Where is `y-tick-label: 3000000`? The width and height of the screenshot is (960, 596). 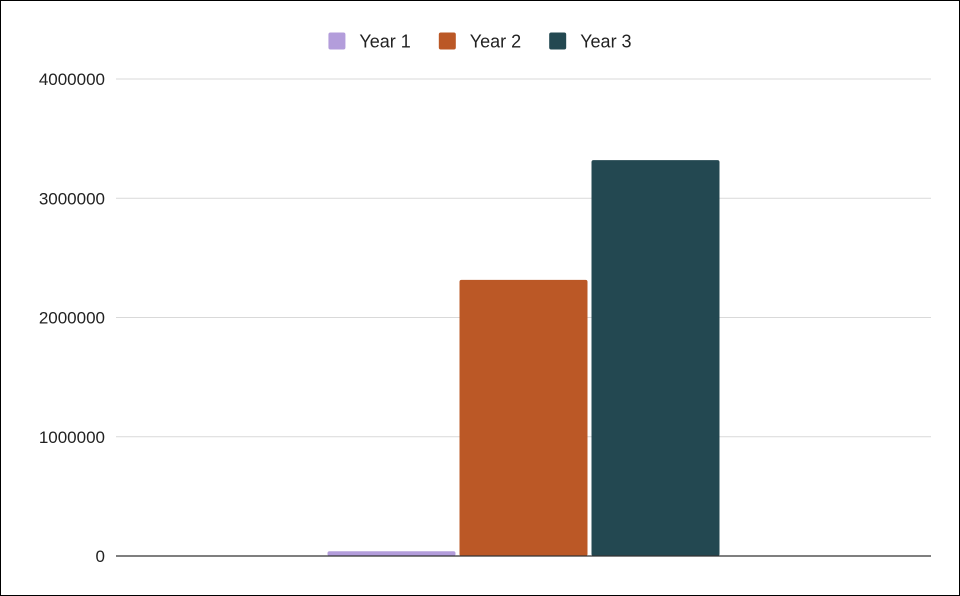 y-tick-label: 3000000 is located at coordinates (72, 198).